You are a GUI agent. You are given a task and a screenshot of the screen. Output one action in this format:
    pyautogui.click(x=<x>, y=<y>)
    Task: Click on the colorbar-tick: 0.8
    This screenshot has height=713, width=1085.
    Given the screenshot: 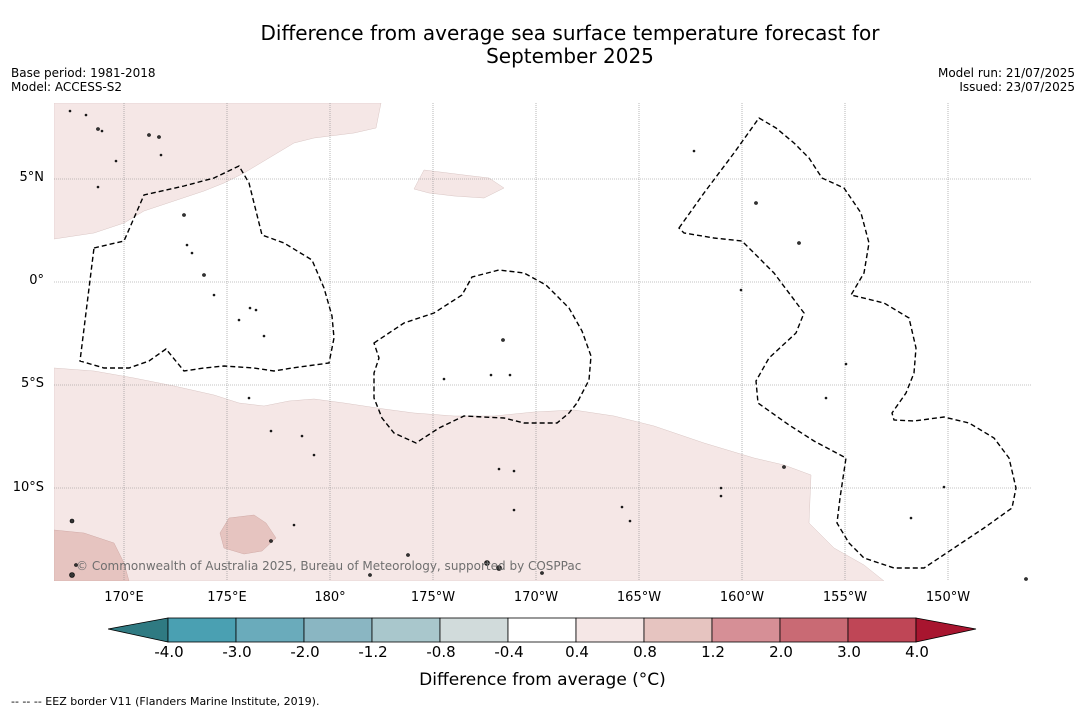 What is the action you would take?
    pyautogui.click(x=645, y=652)
    